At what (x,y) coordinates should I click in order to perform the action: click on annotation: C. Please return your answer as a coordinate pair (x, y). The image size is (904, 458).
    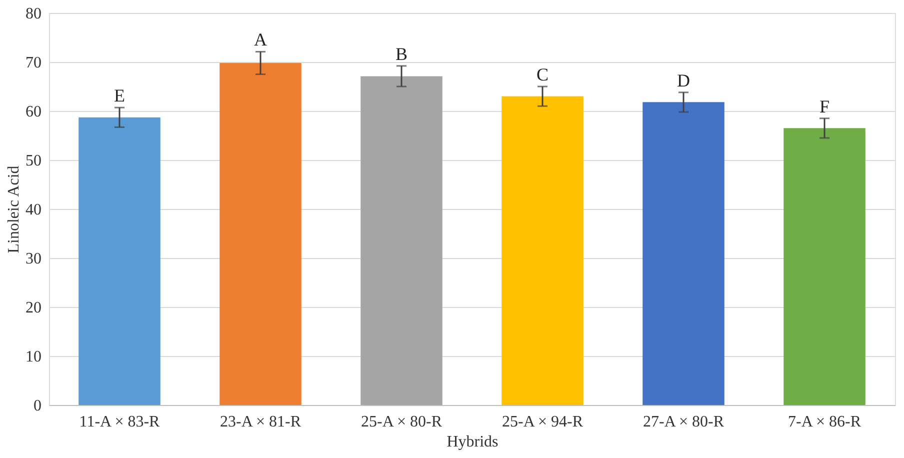
    Looking at the image, I should click on (542, 74).